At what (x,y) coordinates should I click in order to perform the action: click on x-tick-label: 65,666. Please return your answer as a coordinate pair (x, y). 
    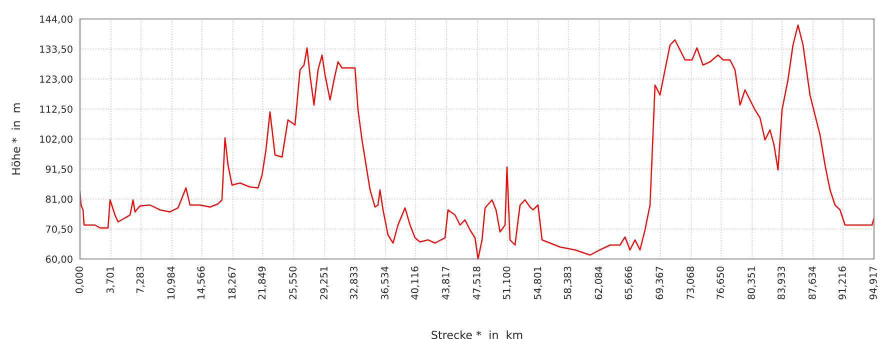
    Looking at the image, I should click on (629, 283).